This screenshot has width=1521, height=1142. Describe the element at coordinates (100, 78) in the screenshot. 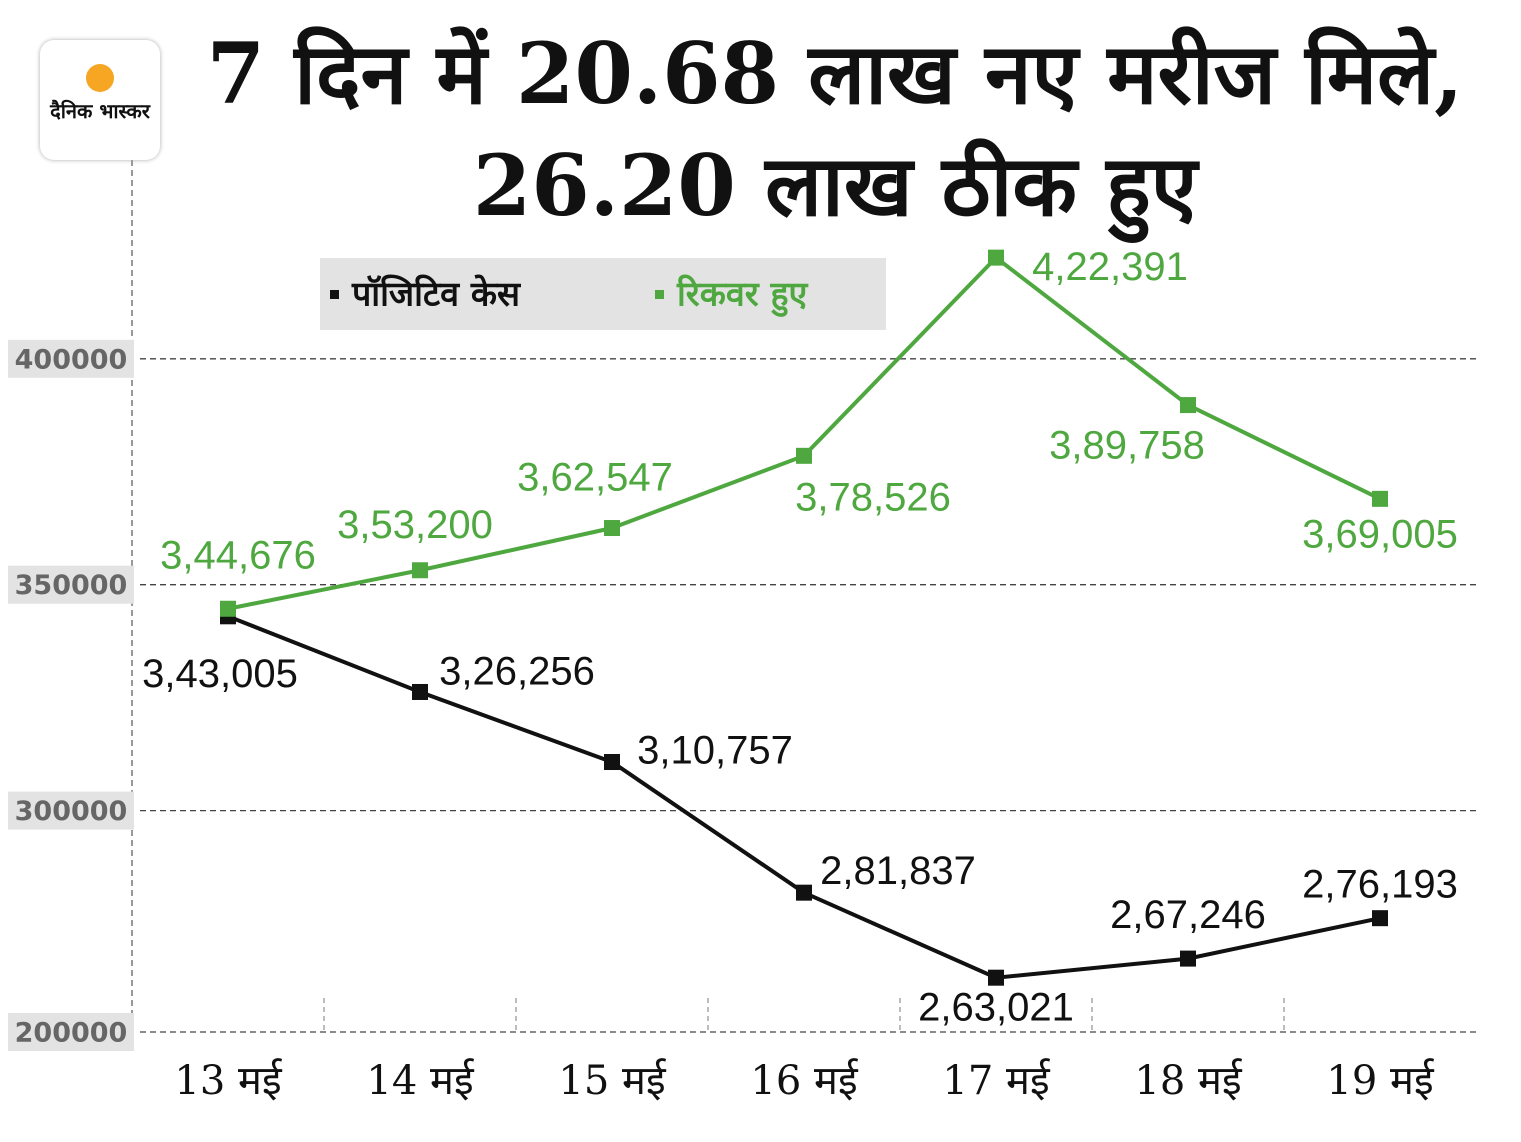

I see `logo-sun` at that location.